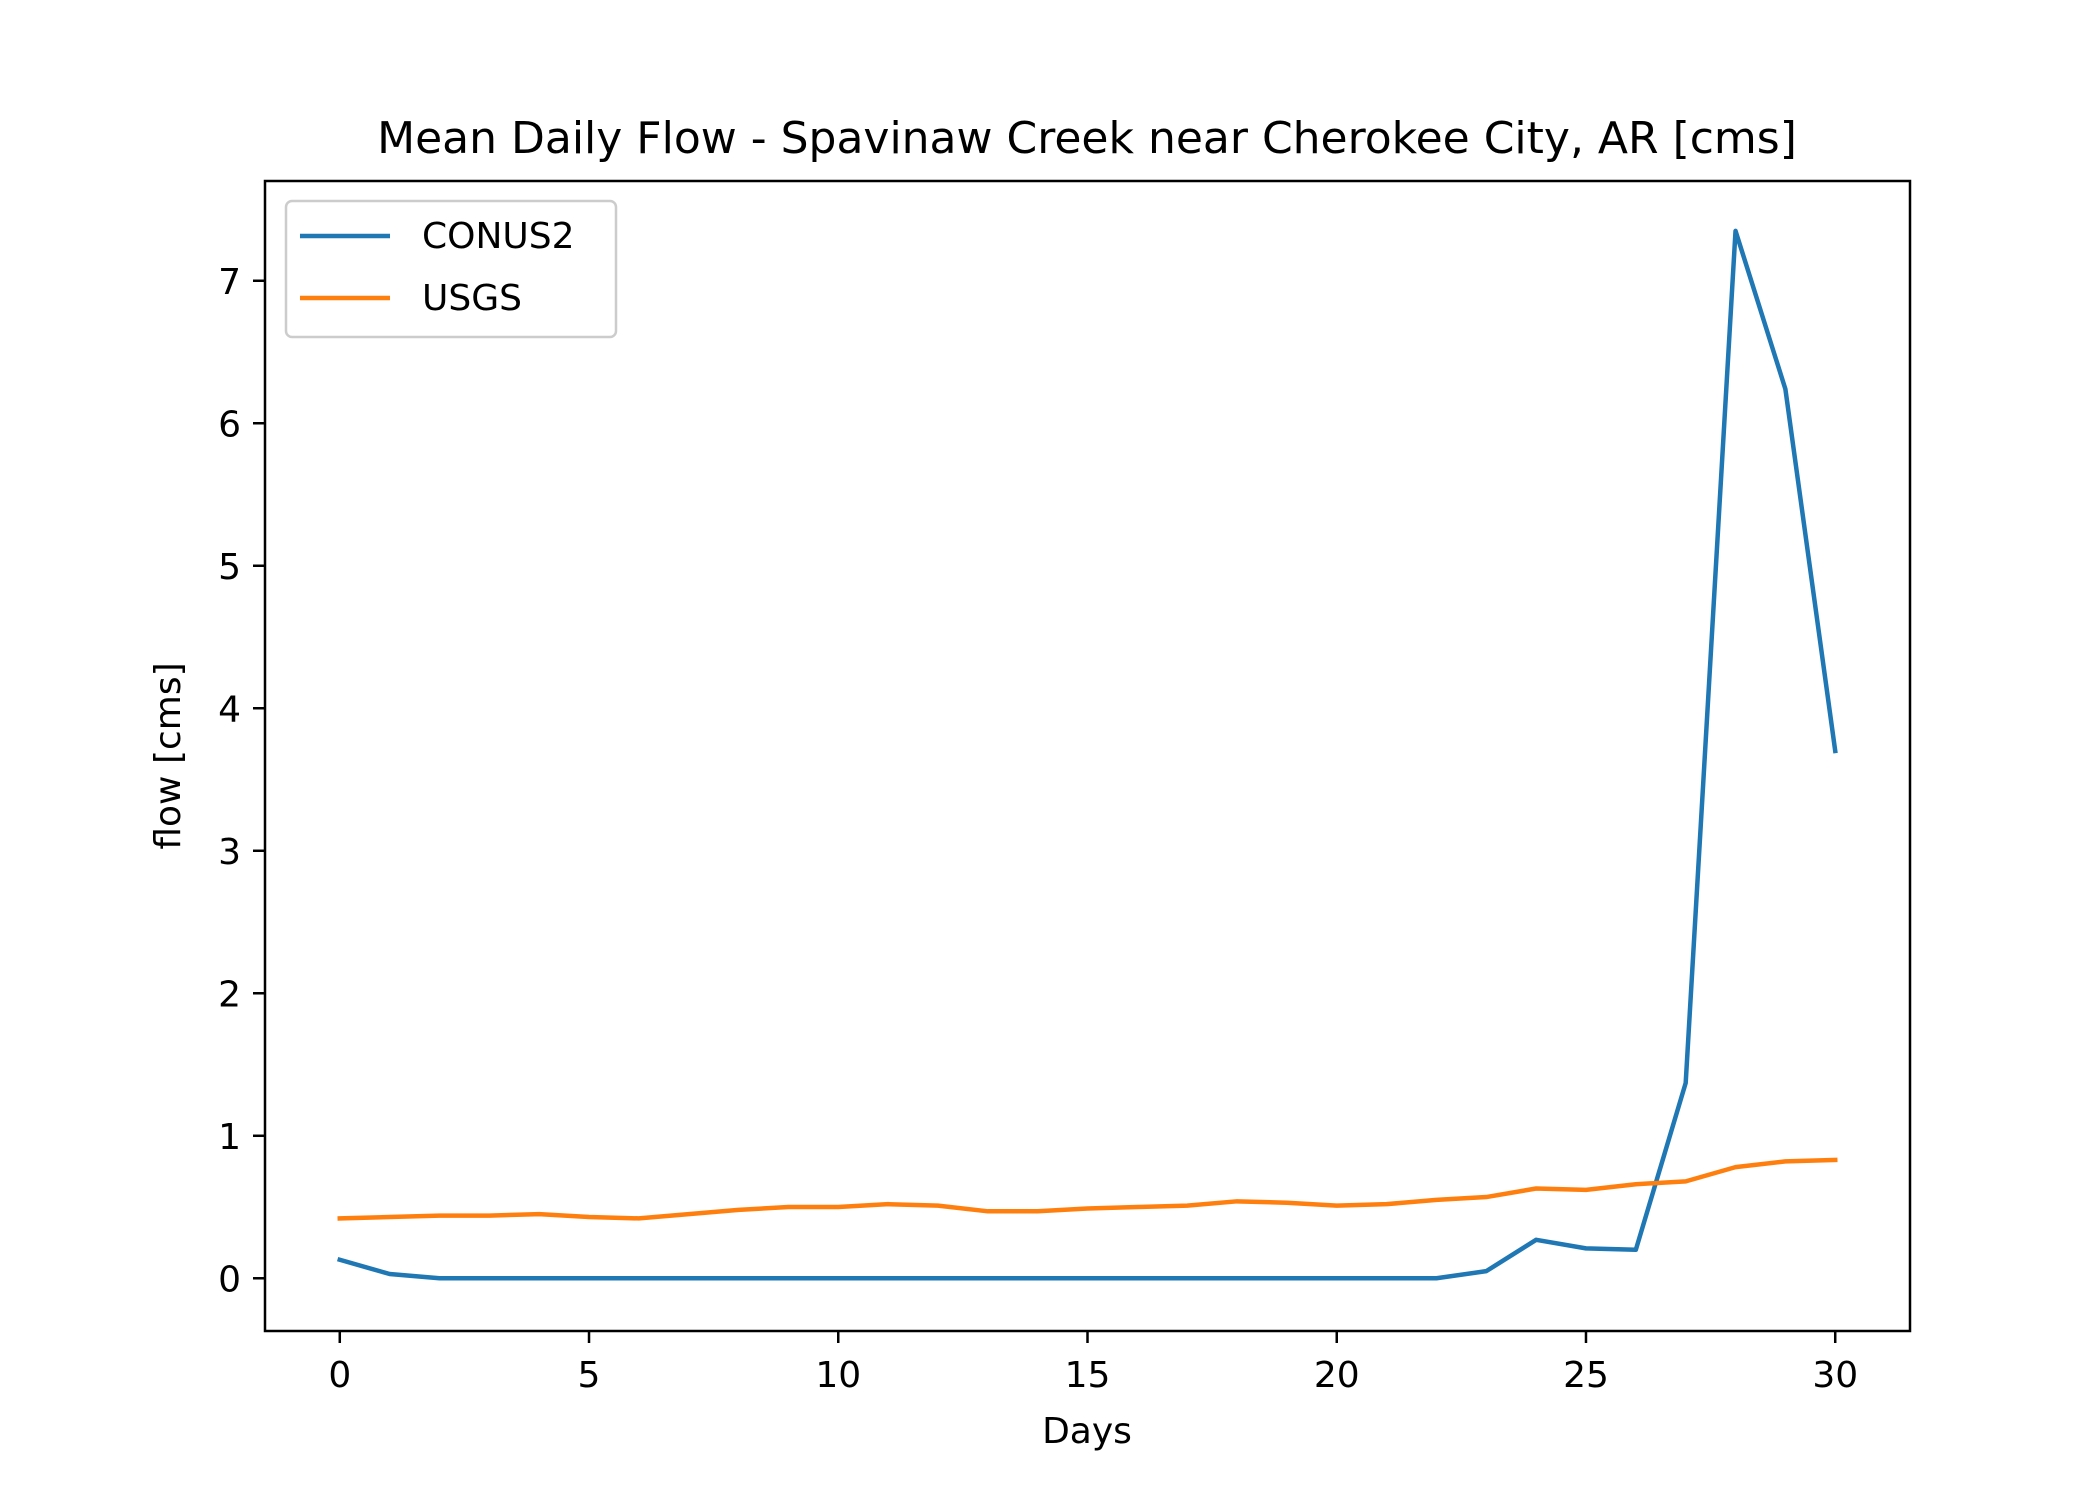  I want to click on y-tick-label: 4, so click(229, 709).